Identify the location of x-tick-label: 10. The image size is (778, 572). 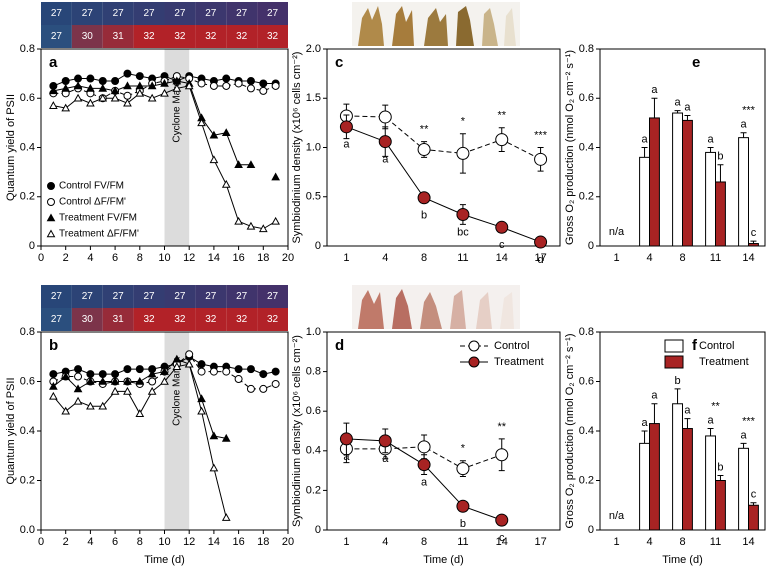
(164, 258).